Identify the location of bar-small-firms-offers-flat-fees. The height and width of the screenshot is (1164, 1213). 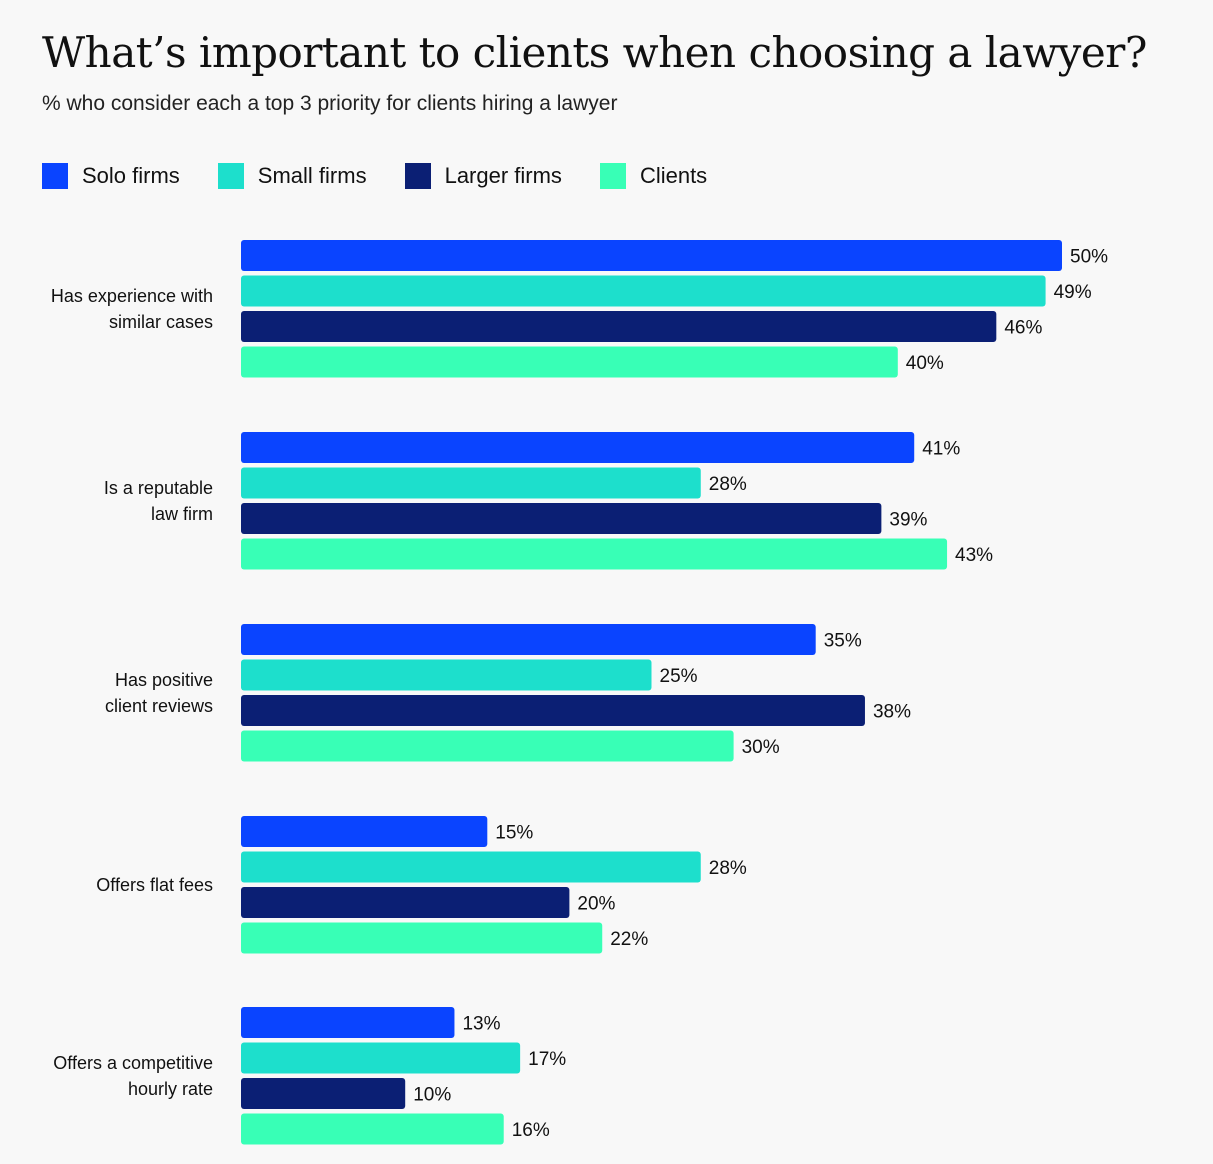
(471, 867).